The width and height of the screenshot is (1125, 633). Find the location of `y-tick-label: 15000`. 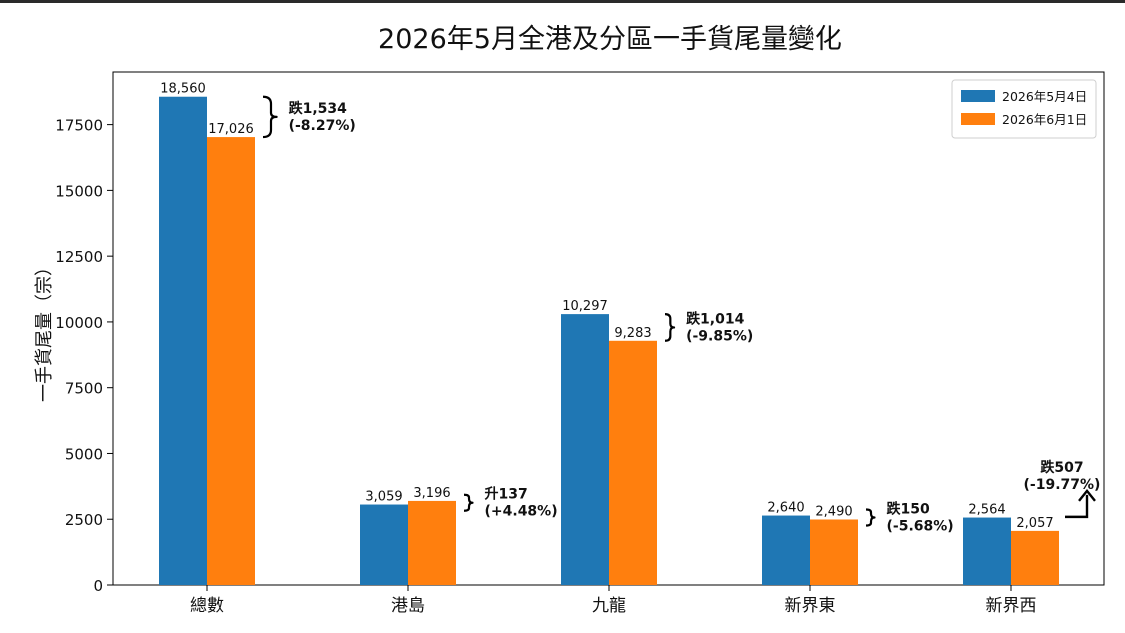

y-tick-label: 15000 is located at coordinates (79, 191).